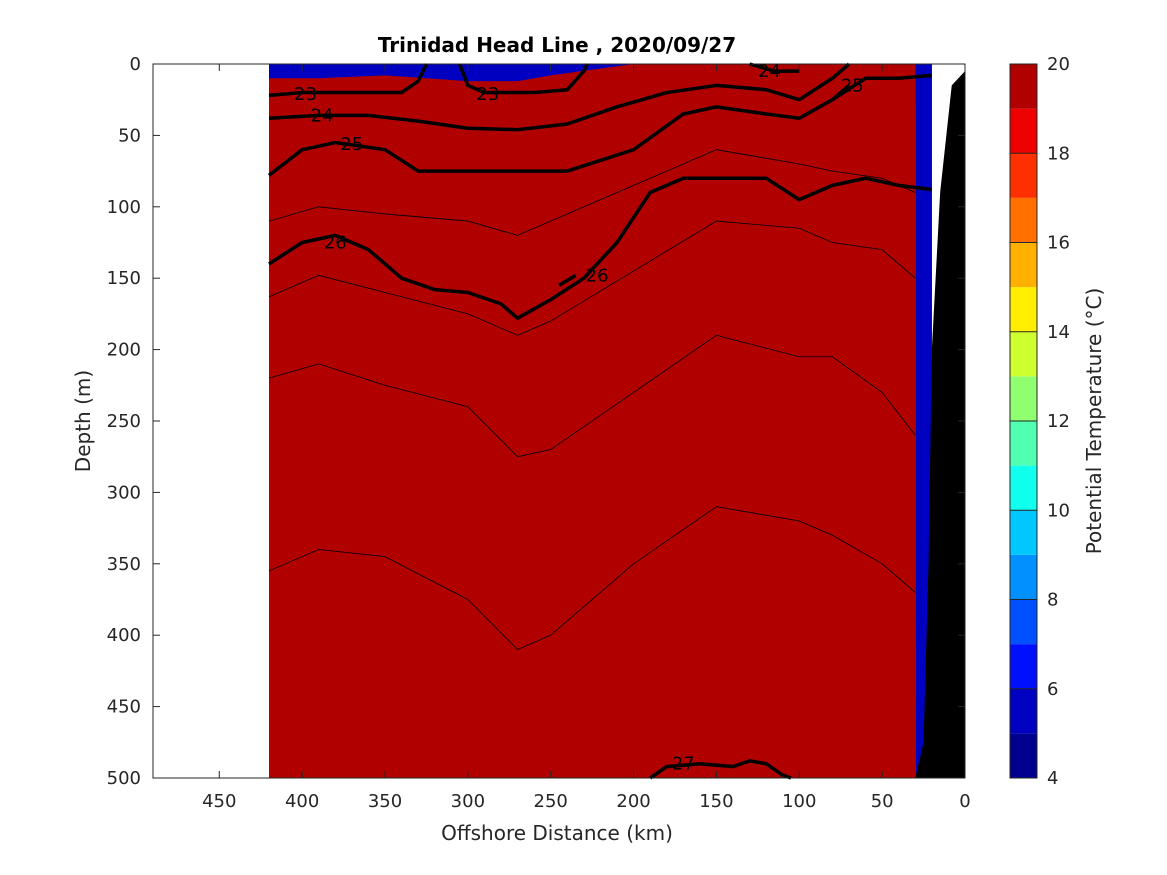 This screenshot has height=875, width=1167. Describe the element at coordinates (124, 492) in the screenshot. I see `y-tick-label: 300` at that location.